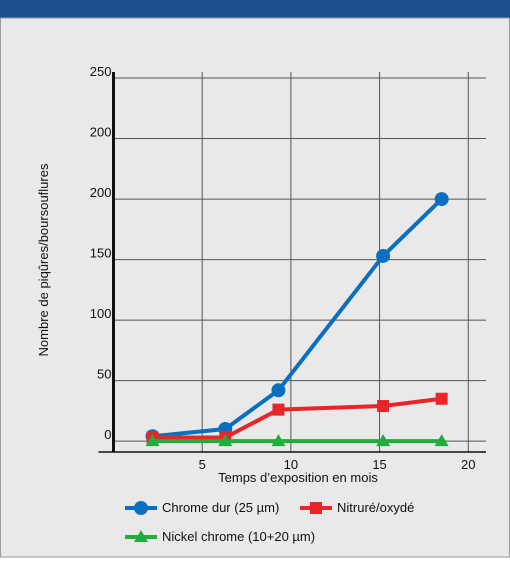  What do you see at coordinates (238, 536) in the screenshot?
I see `legend-label: Nickel chrome (10+20 µm)` at bounding box center [238, 536].